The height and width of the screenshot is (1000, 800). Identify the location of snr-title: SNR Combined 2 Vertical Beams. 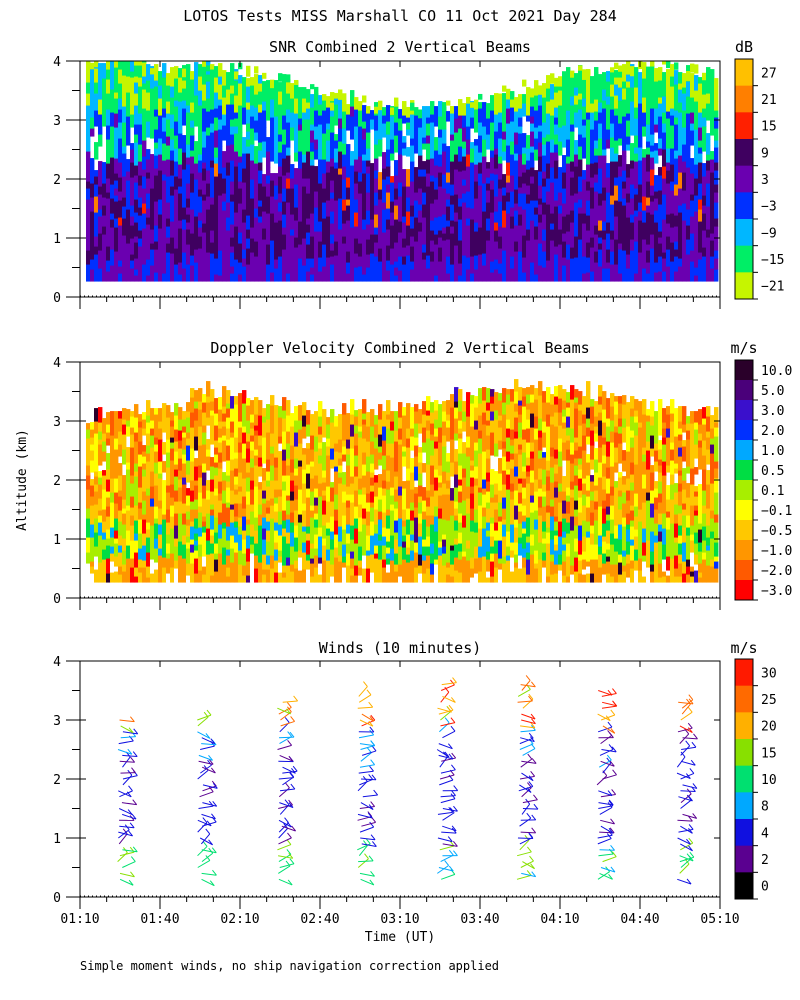
(400, 47).